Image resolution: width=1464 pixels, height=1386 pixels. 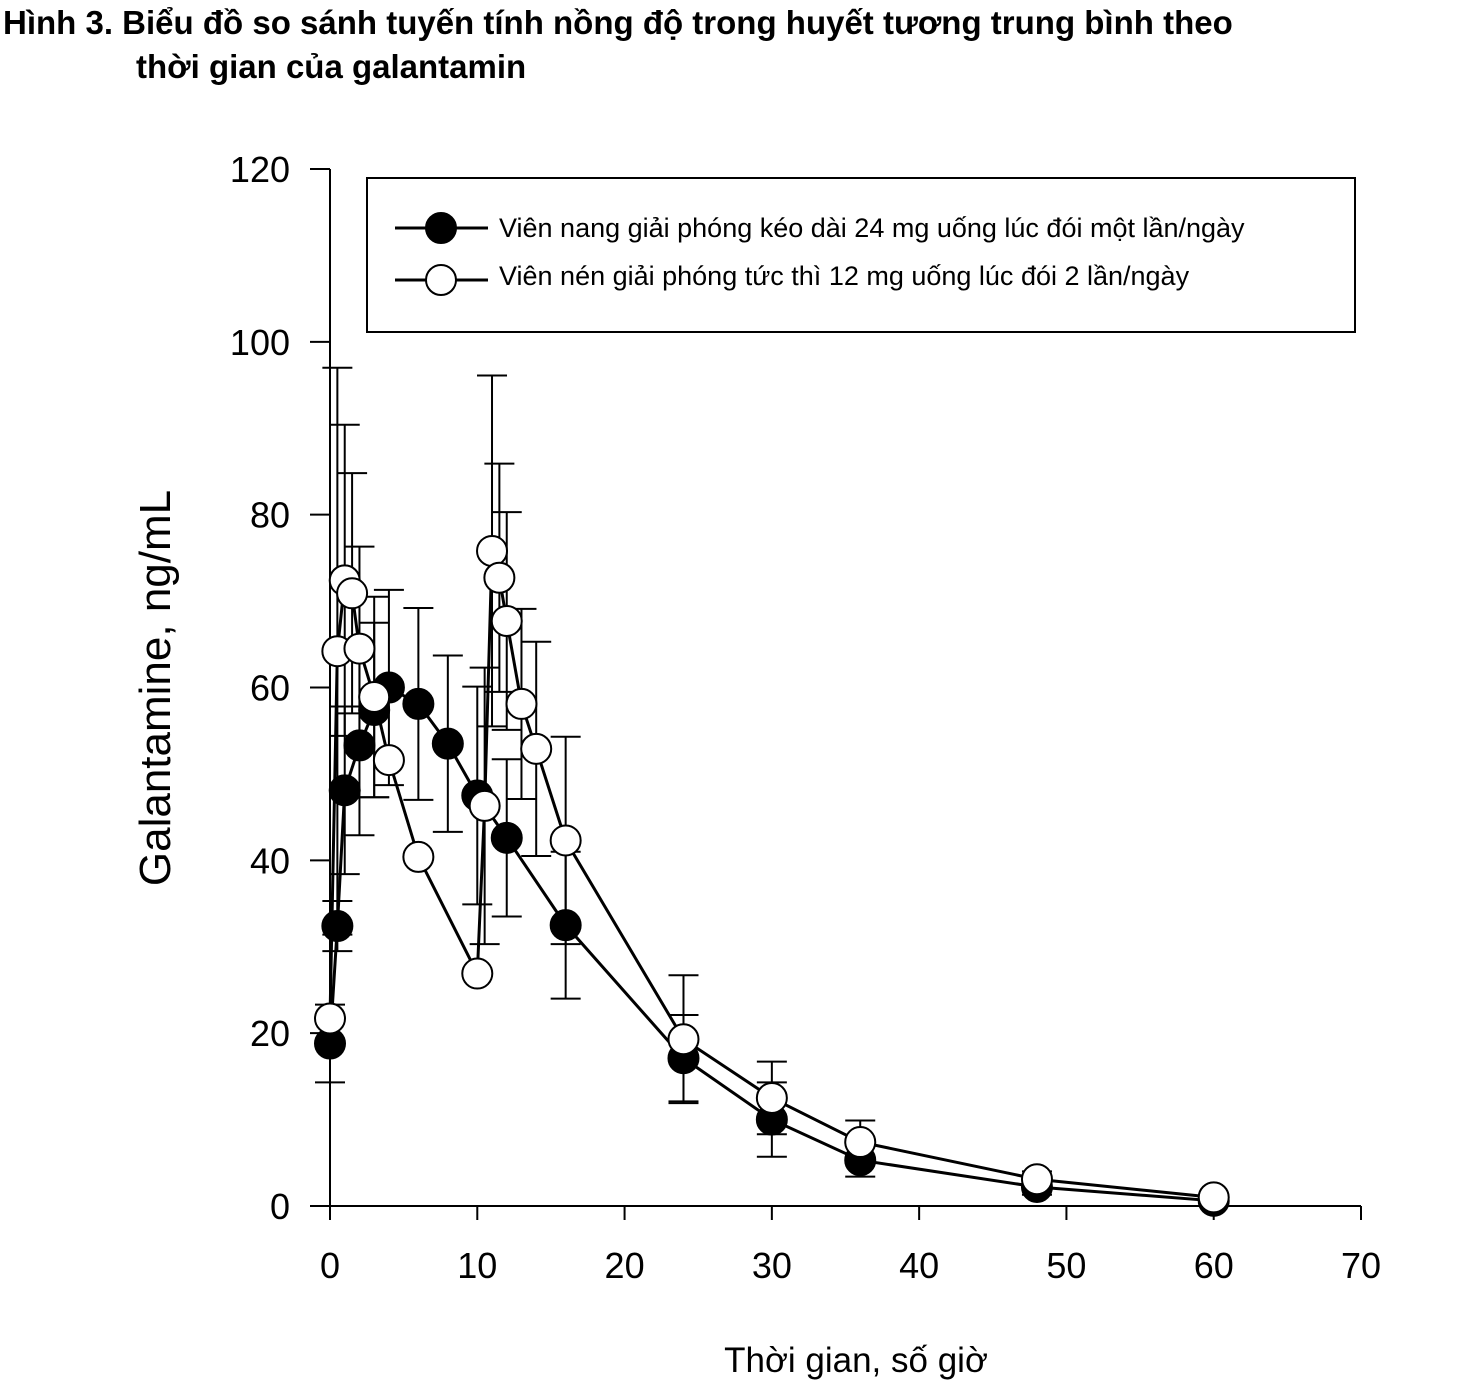 I want to click on x-tick-label: 50, so click(x=1066, y=1265).